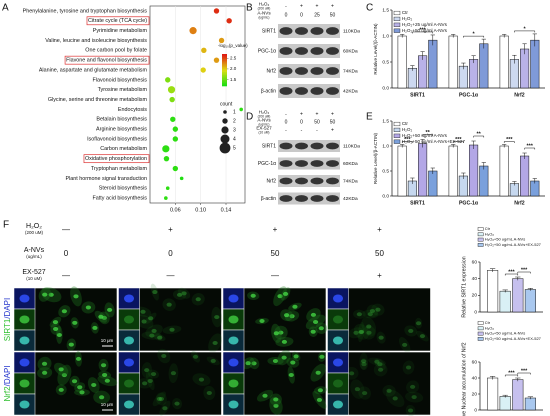  Describe the element at coordinates (197, 104) in the screenshot. I see `plot-frame` at that location.